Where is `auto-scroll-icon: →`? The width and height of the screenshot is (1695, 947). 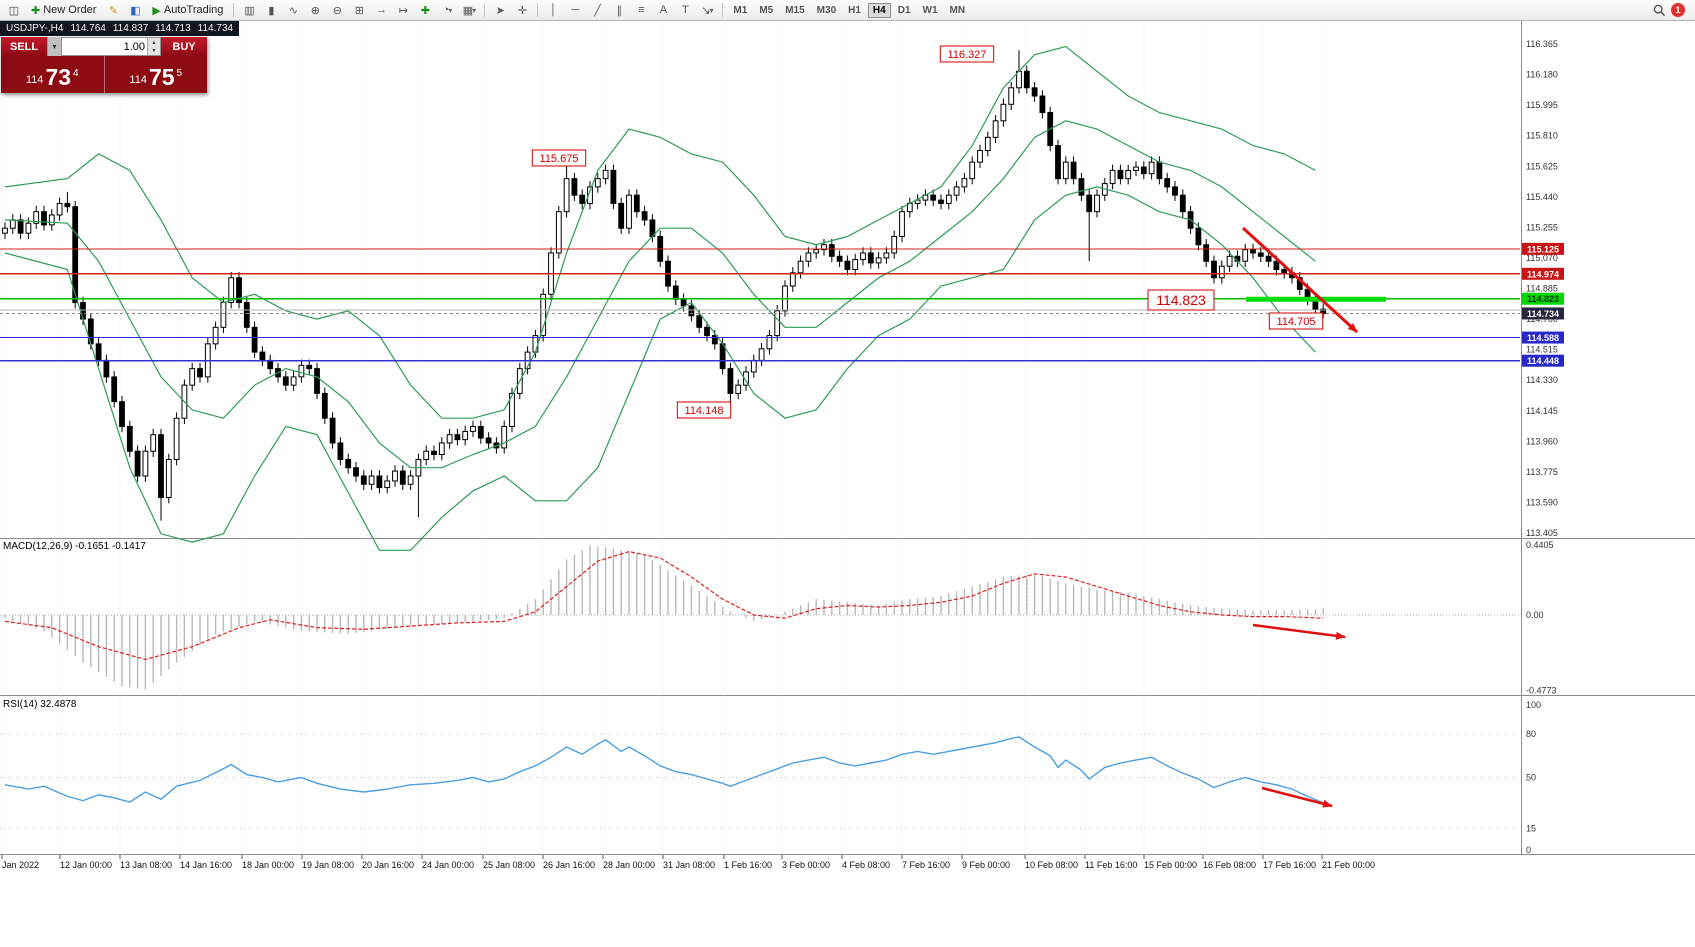 auto-scroll-icon: → is located at coordinates (381, 10).